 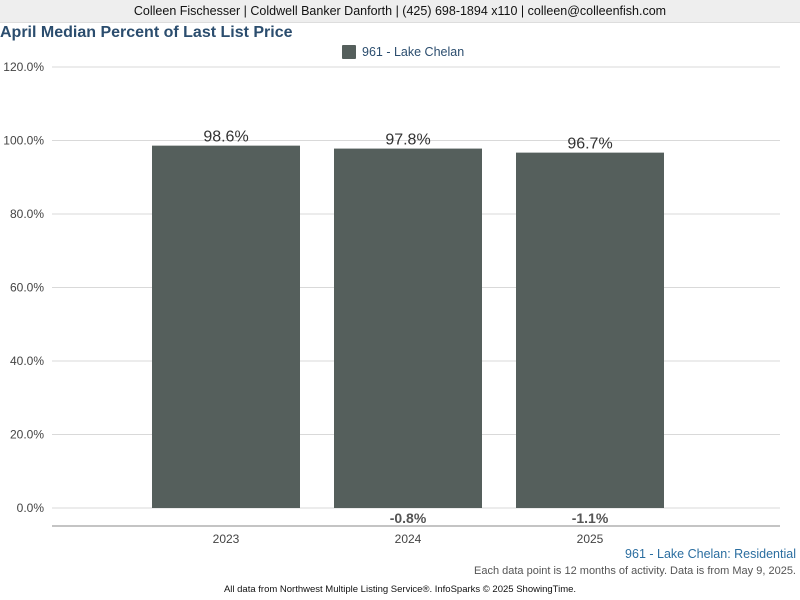 What do you see at coordinates (589, 144) in the screenshot?
I see `bar-value-label: 96.7%` at bounding box center [589, 144].